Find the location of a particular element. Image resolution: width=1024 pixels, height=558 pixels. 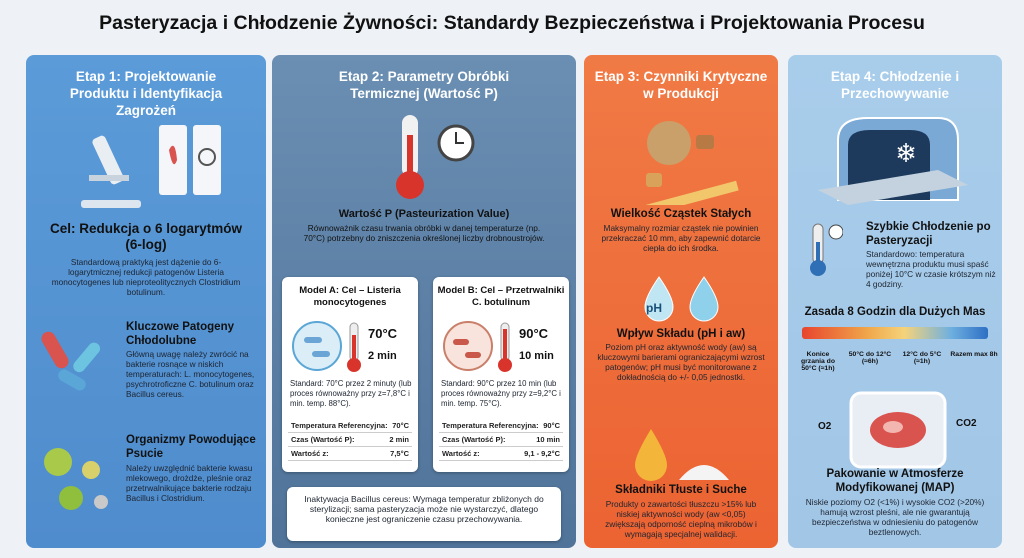

particles-heading: Wielkość Cząstek Stałych is located at coordinates (681, 214).